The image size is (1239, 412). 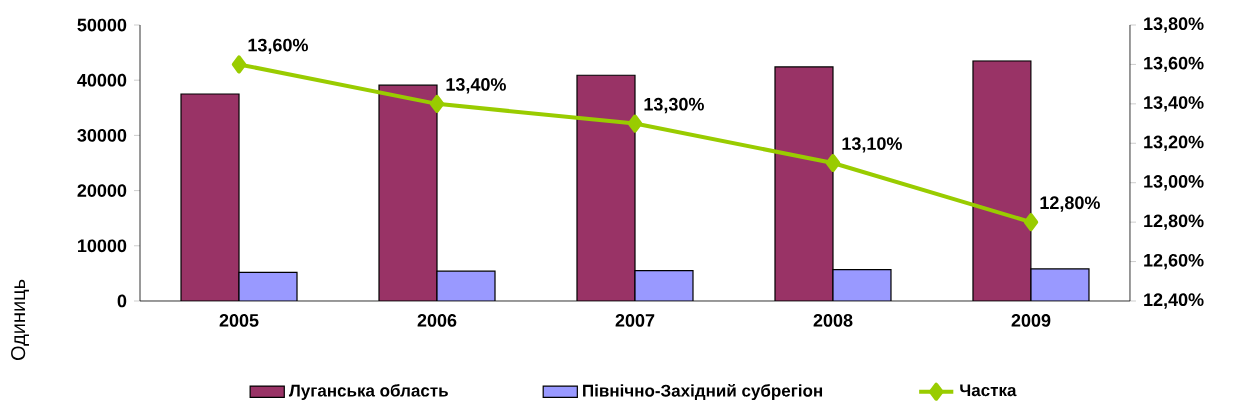 What do you see at coordinates (368, 391) in the screenshot?
I see `legend-label: Луганська область` at bounding box center [368, 391].